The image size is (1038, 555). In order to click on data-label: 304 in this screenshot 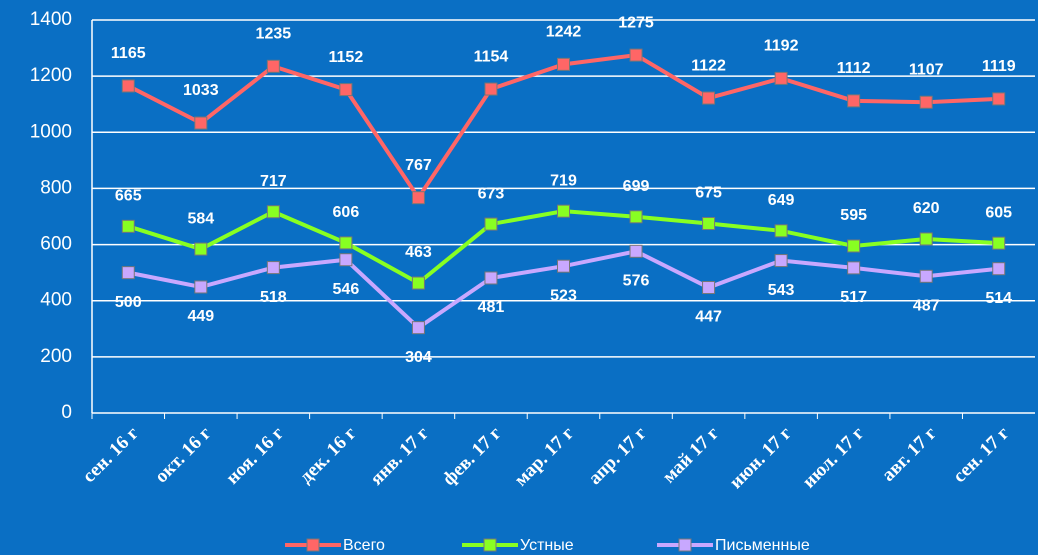, I will do `click(418, 357)`.